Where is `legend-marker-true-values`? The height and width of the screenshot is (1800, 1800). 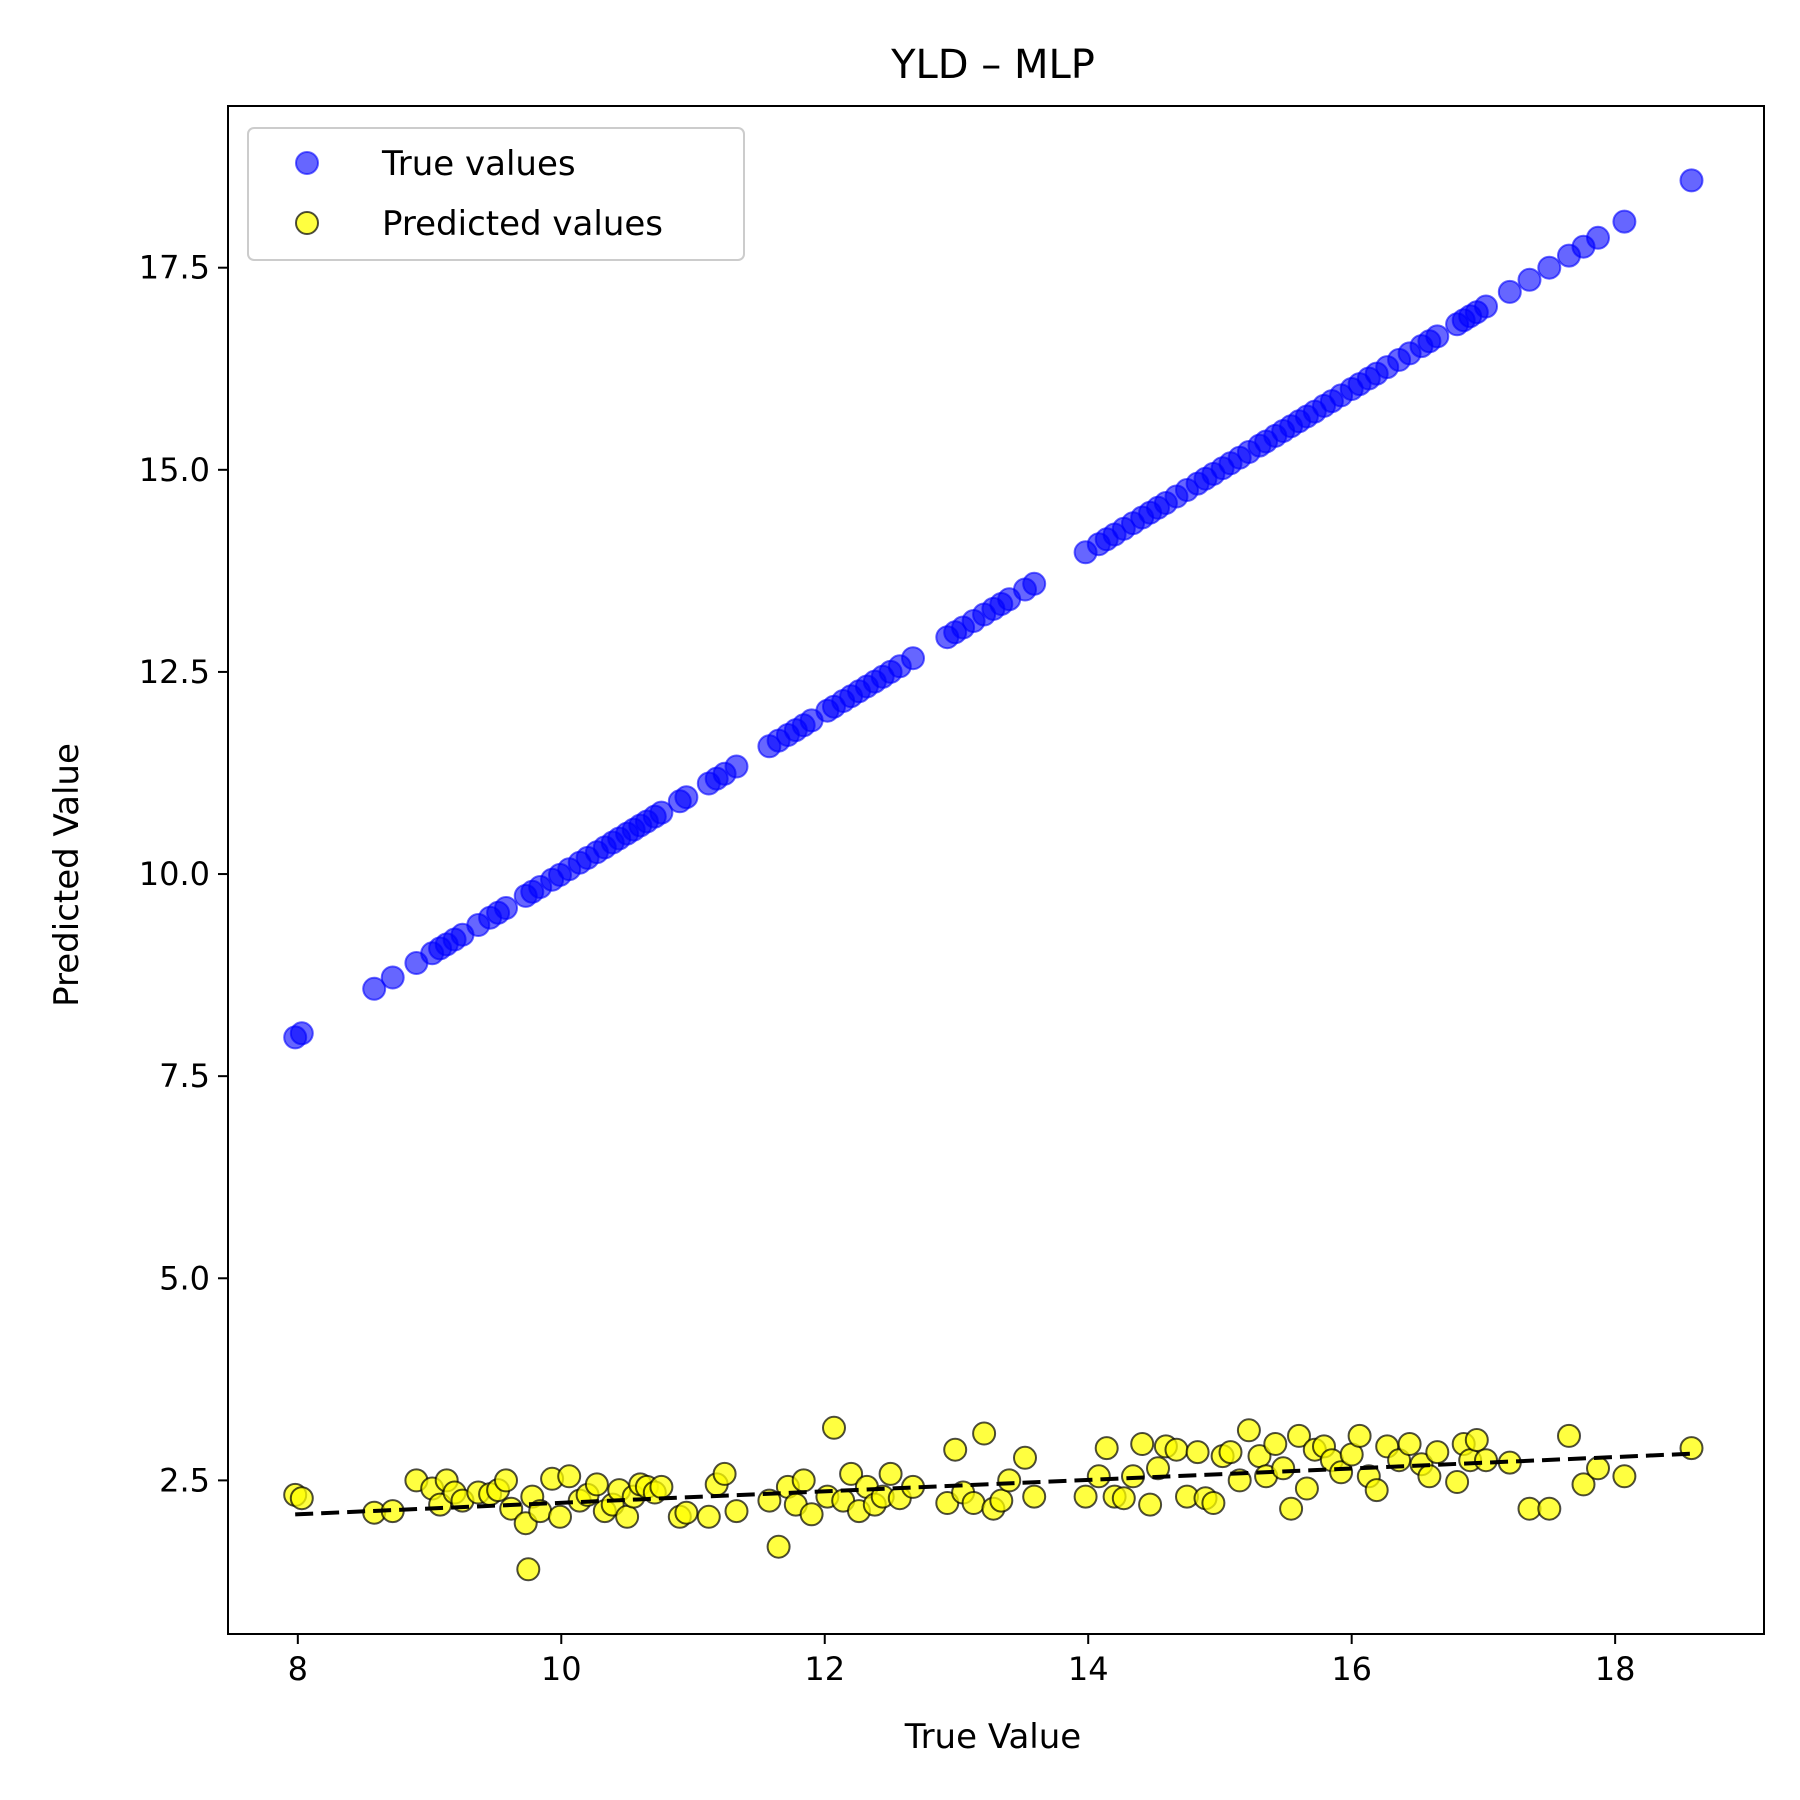 legend-marker-true-values is located at coordinates (307, 163).